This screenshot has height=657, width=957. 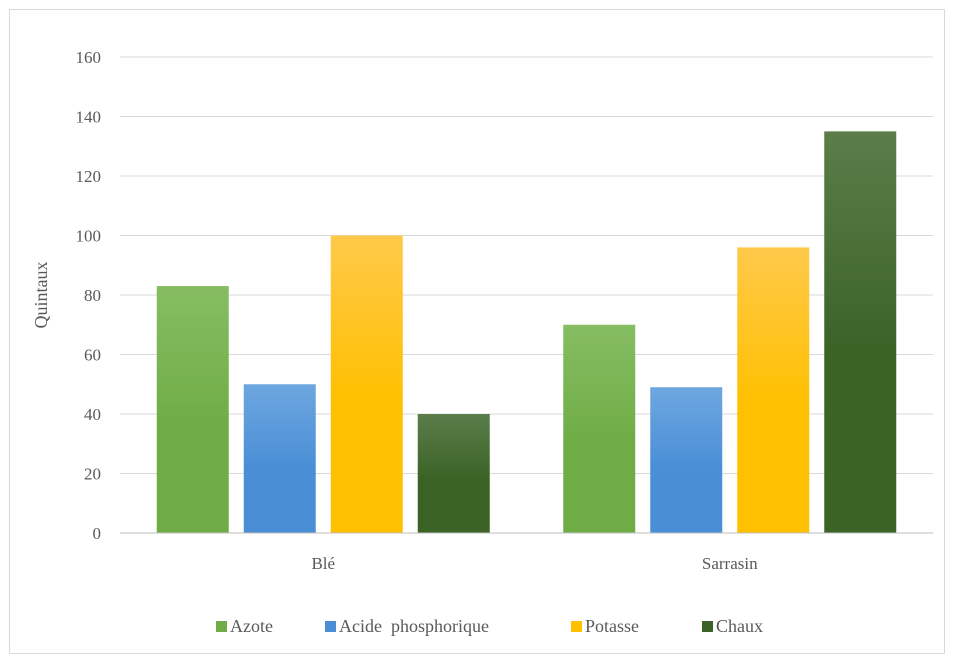 I want to click on legend-item: Chaux, so click(x=732, y=626).